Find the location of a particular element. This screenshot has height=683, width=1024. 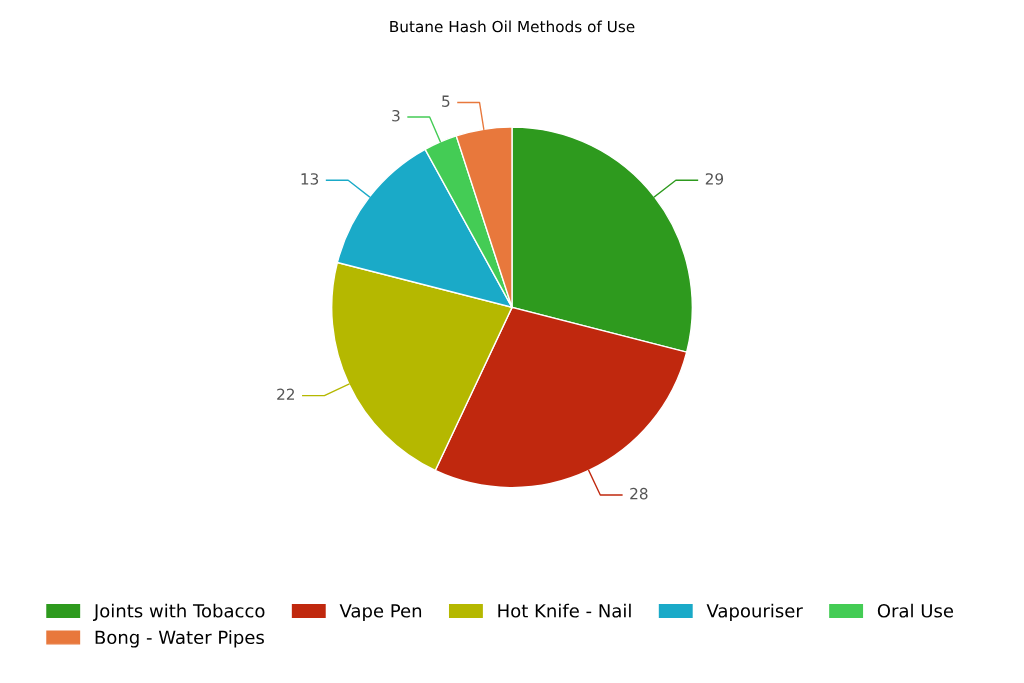

legend-label: Bong - Water Pipes is located at coordinates (179, 639).